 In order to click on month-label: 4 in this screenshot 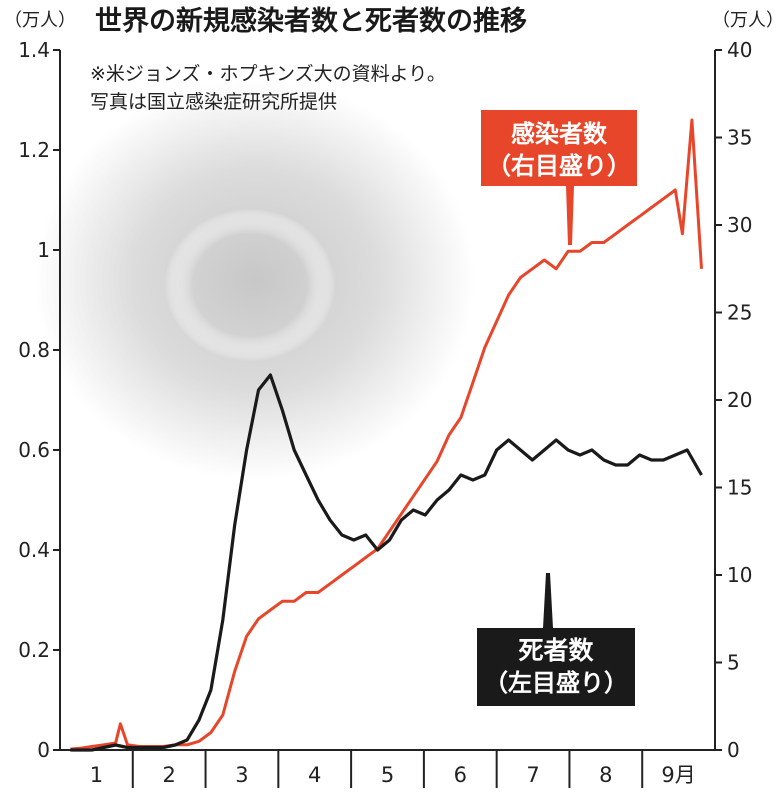, I will do `click(314, 775)`.